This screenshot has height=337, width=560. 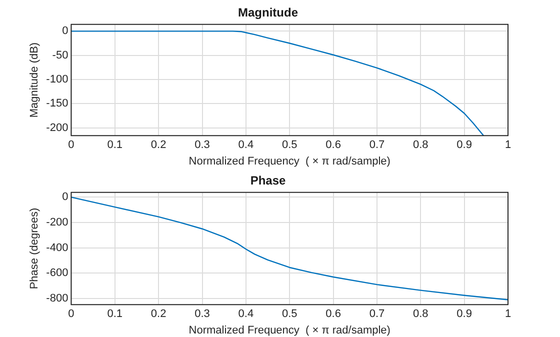 What do you see at coordinates (57, 298) in the screenshot?
I see `y-tick-label: -800` at bounding box center [57, 298].